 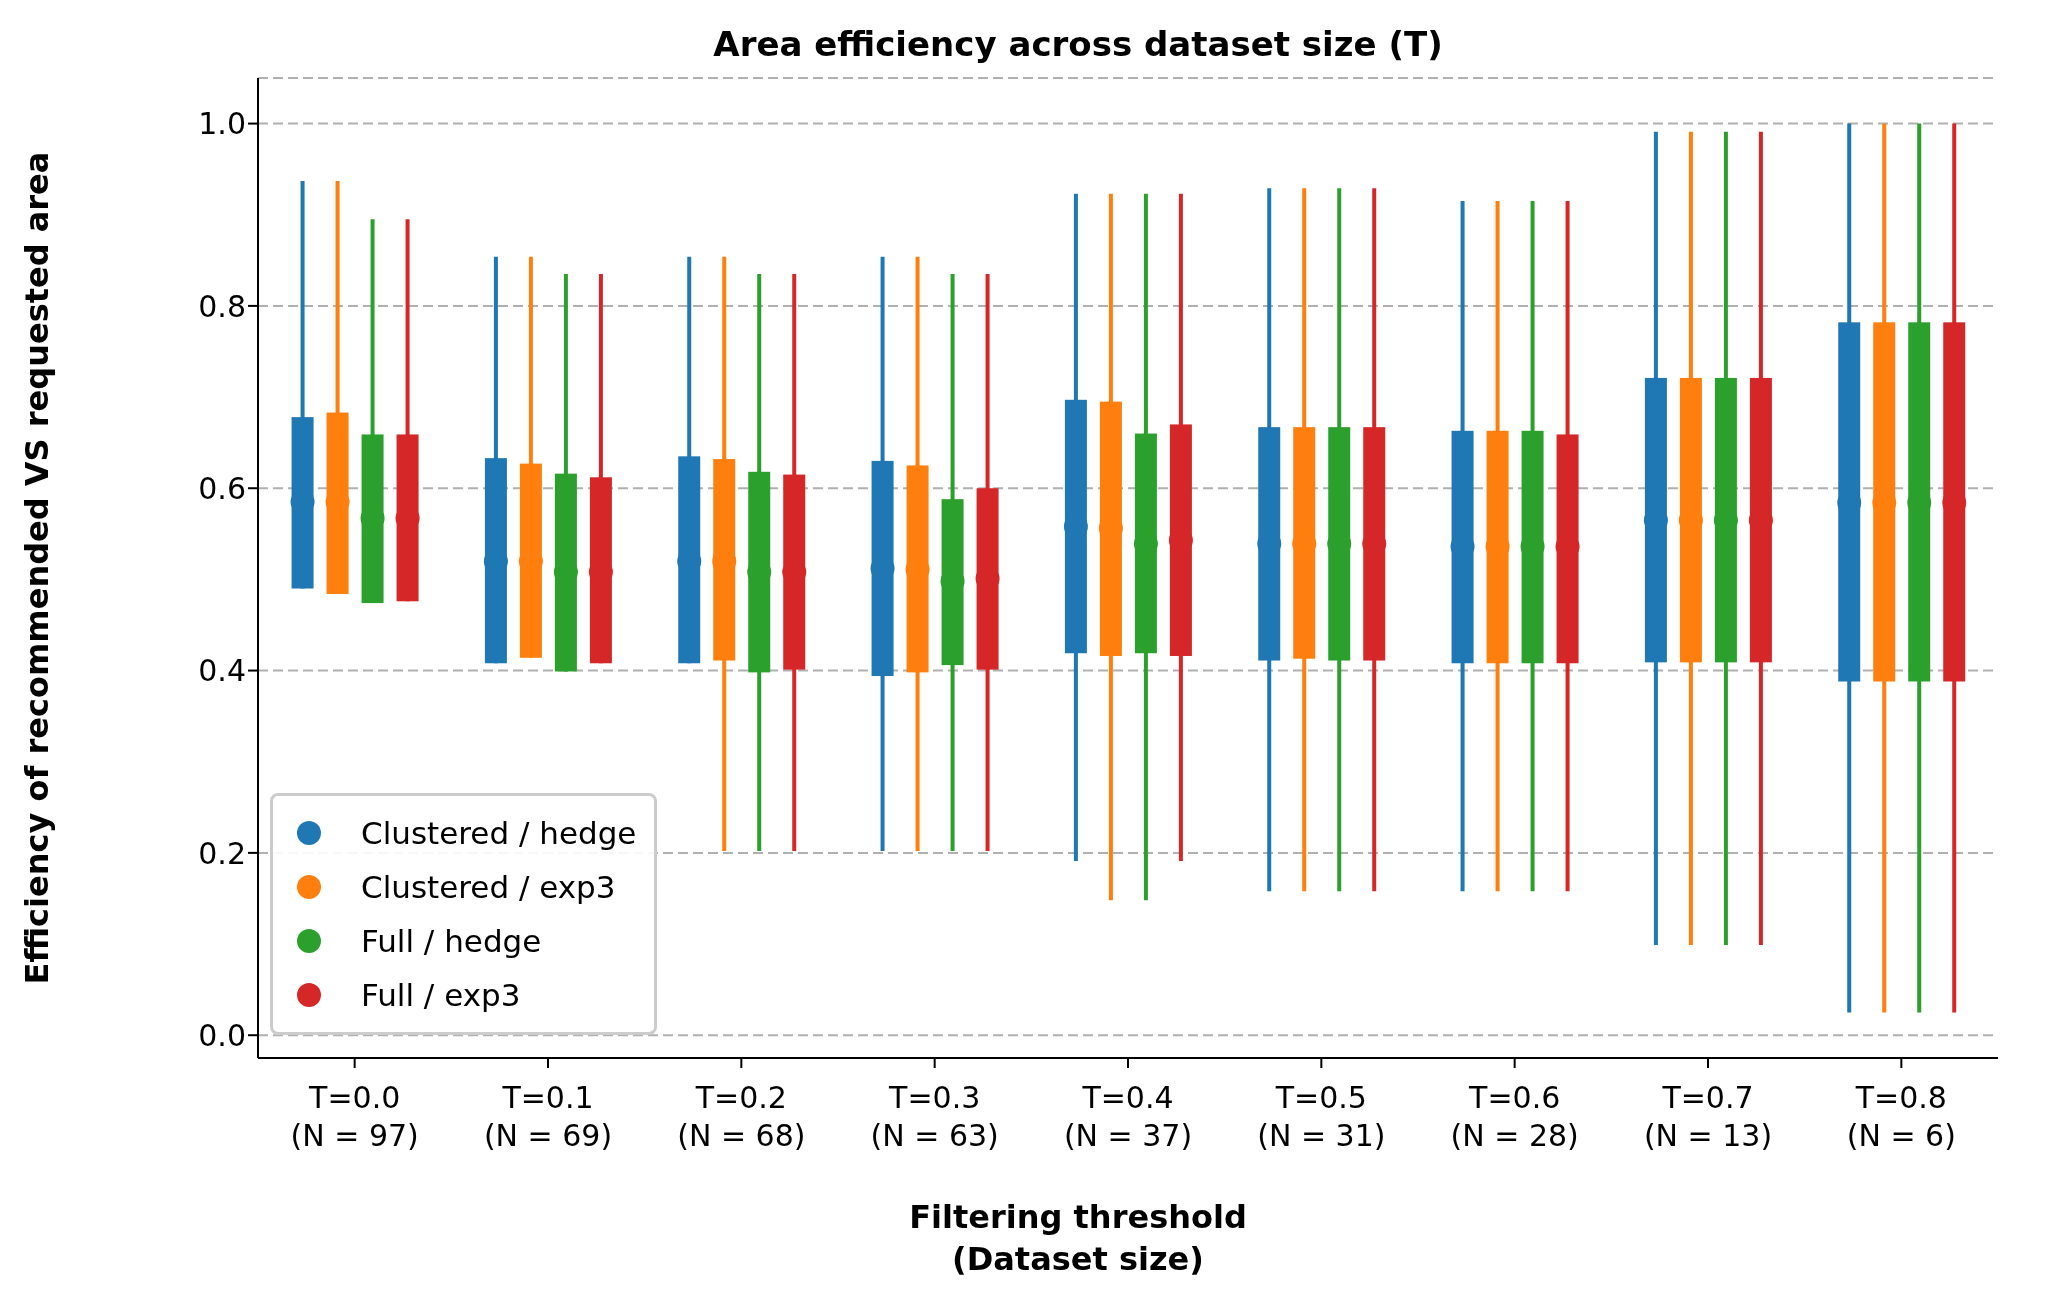 What do you see at coordinates (488, 887) in the screenshot?
I see `legend-label: Clustered / exp3` at bounding box center [488, 887].